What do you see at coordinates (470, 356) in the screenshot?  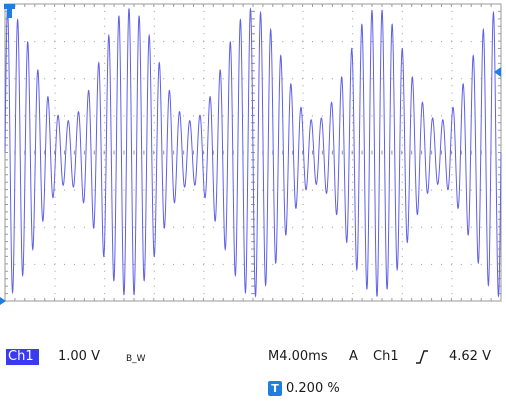 I see `trigger-level: 4.62 V` at bounding box center [470, 356].